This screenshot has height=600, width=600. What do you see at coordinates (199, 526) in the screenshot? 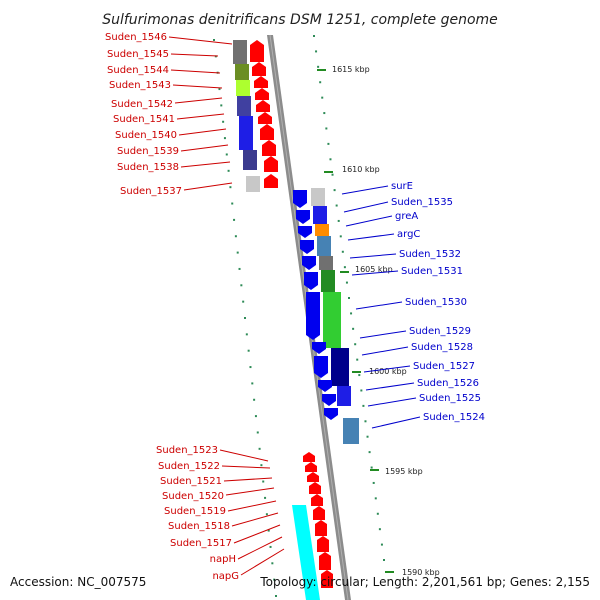
I see `gene-label: Suden_1518` at bounding box center [199, 526].